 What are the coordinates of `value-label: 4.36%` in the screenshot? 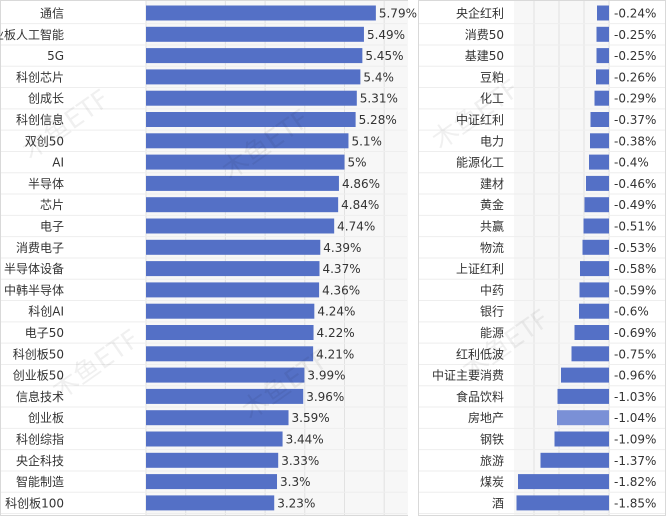 It's located at (341, 290).